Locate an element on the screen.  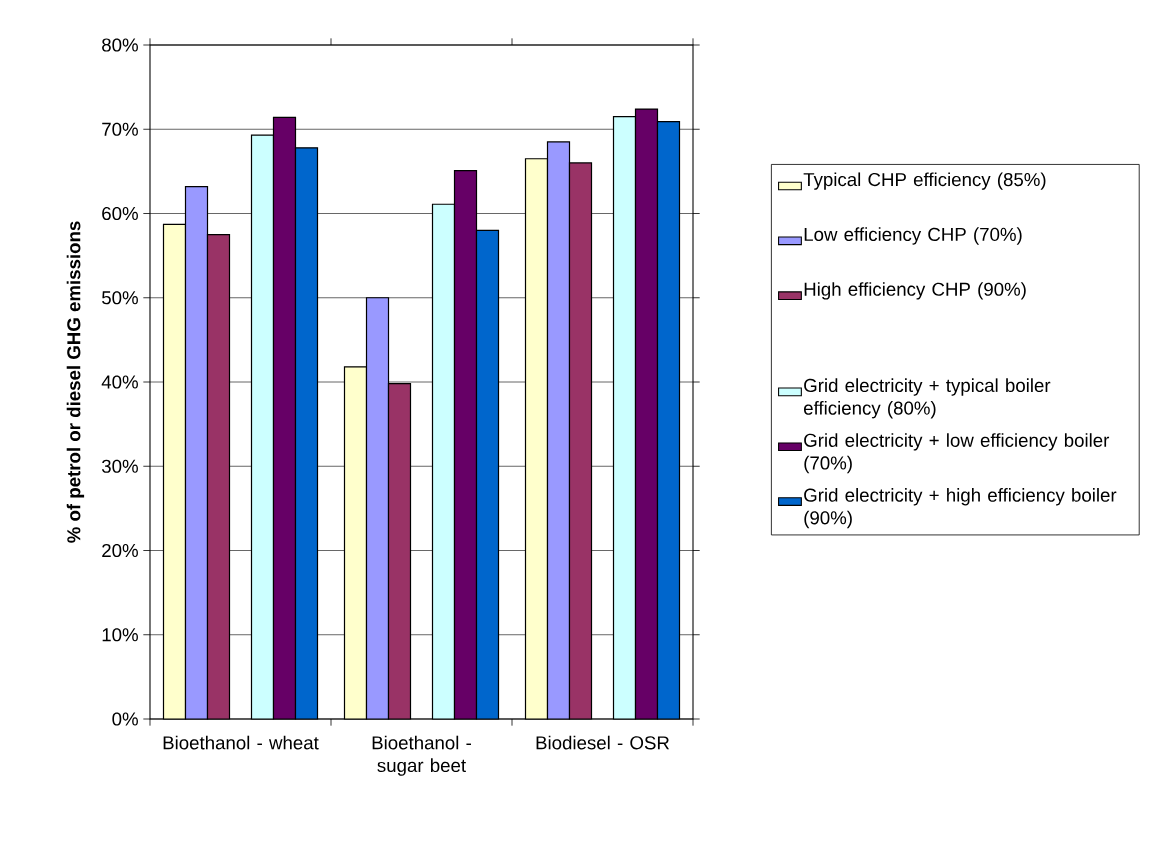
legend-label: Typical CHP efficiency (85%) is located at coordinates (924, 181).